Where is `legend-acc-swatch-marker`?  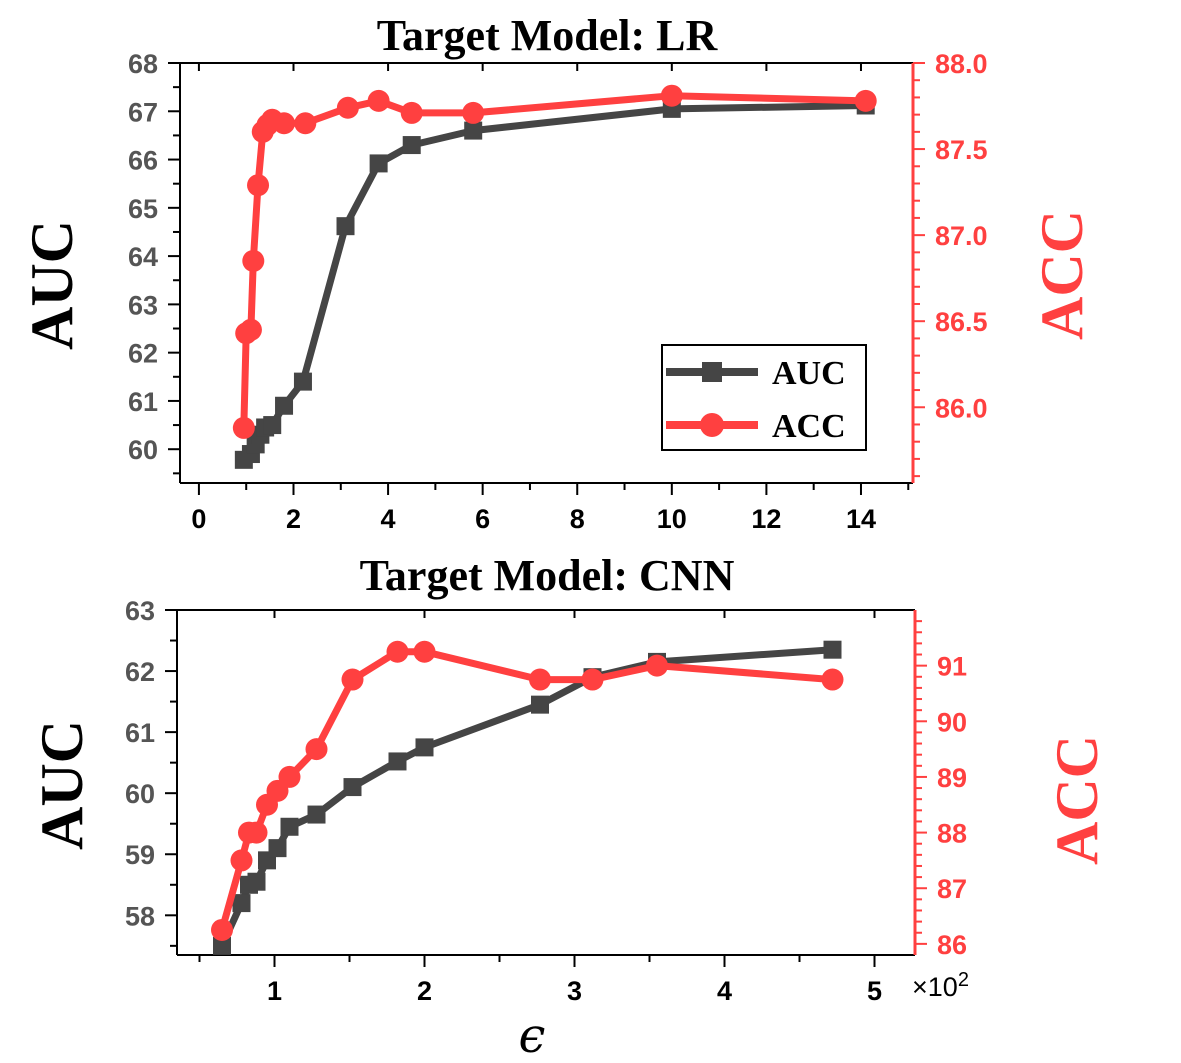
legend-acc-swatch-marker is located at coordinates (712, 425).